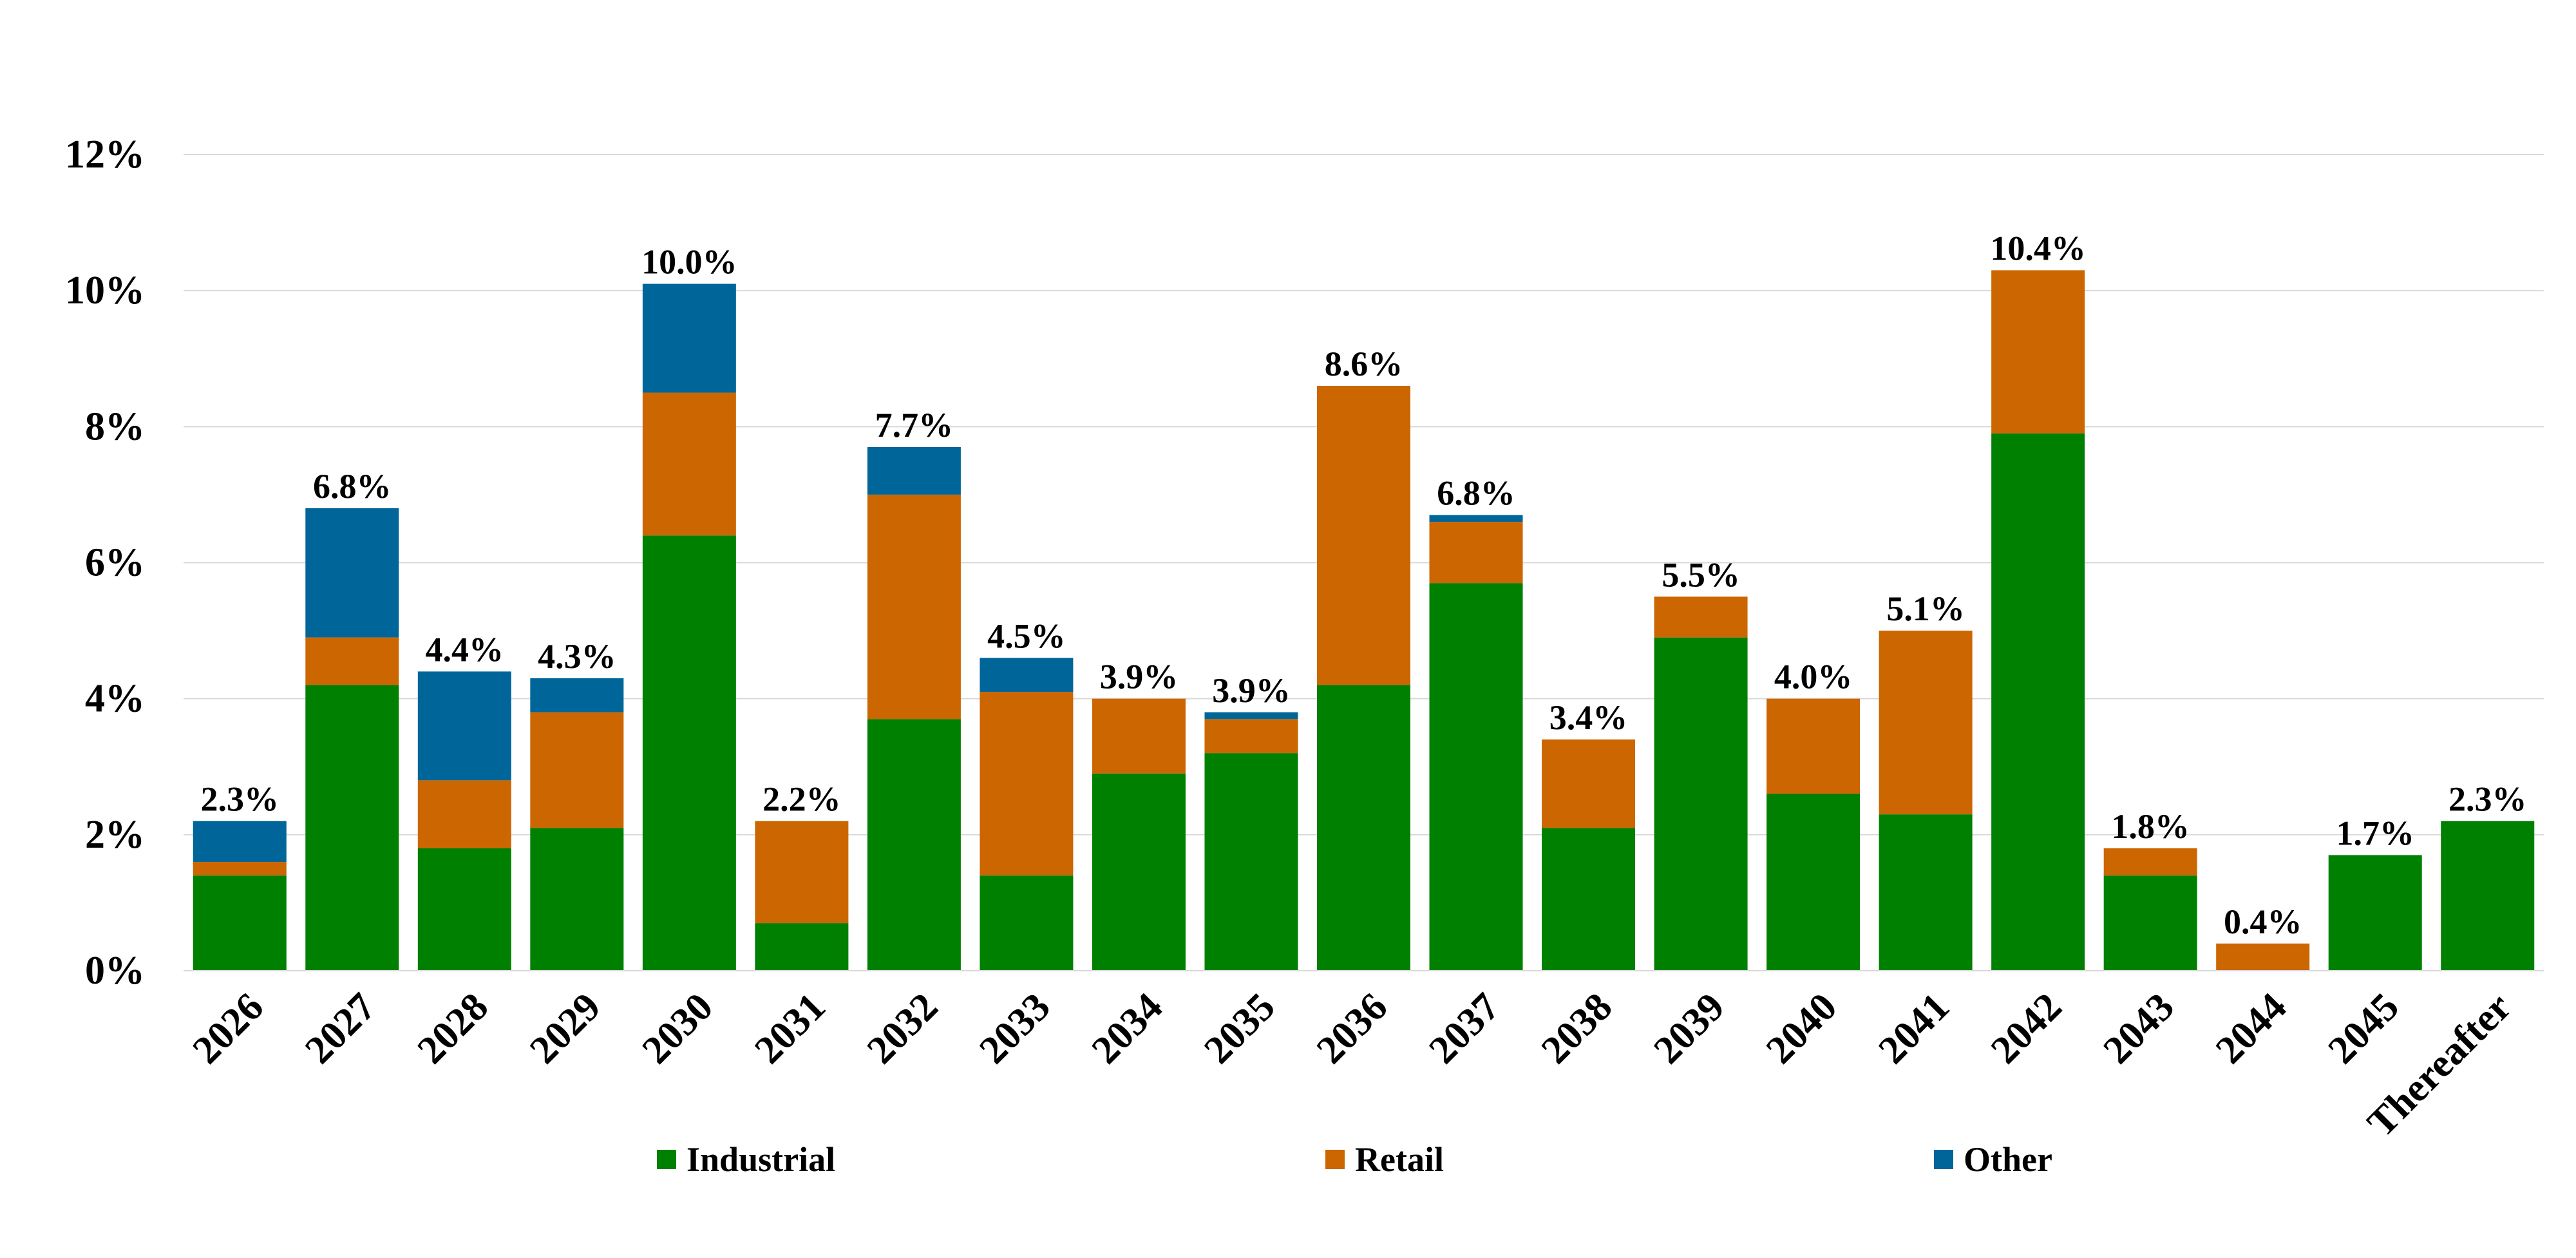 The height and width of the screenshot is (1258, 2576). Describe the element at coordinates (2375, 833) in the screenshot. I see `total-data-label: 1.7%` at that location.